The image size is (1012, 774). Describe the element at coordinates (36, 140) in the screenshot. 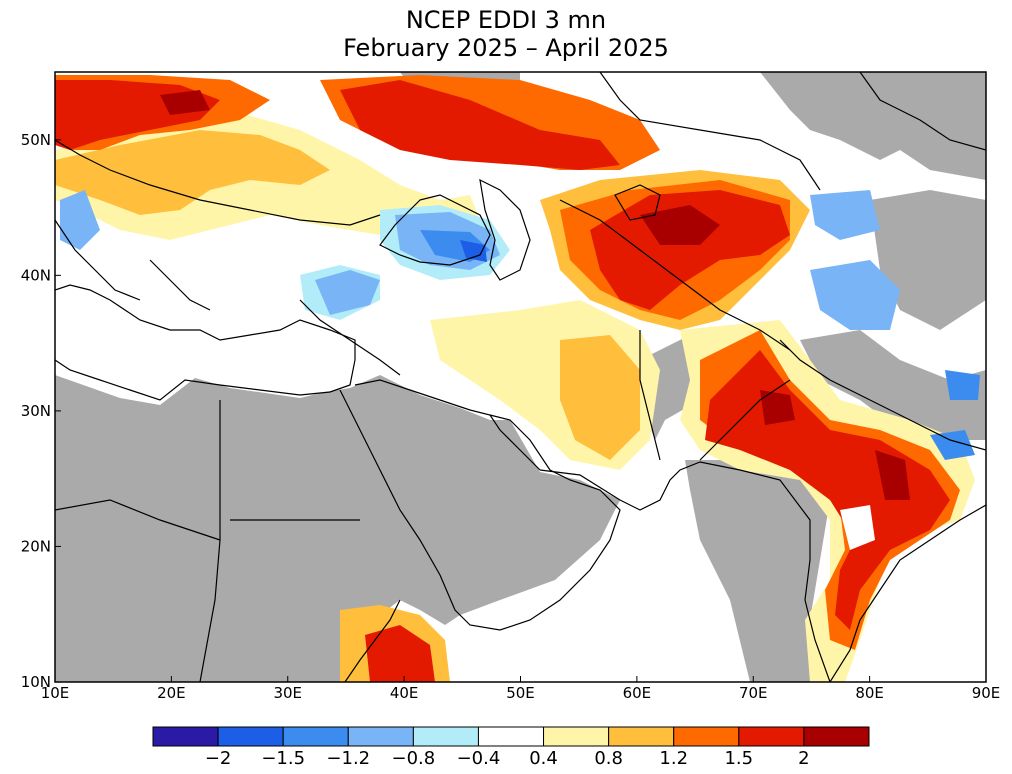

I see `y-tick-label: 50N` at that location.